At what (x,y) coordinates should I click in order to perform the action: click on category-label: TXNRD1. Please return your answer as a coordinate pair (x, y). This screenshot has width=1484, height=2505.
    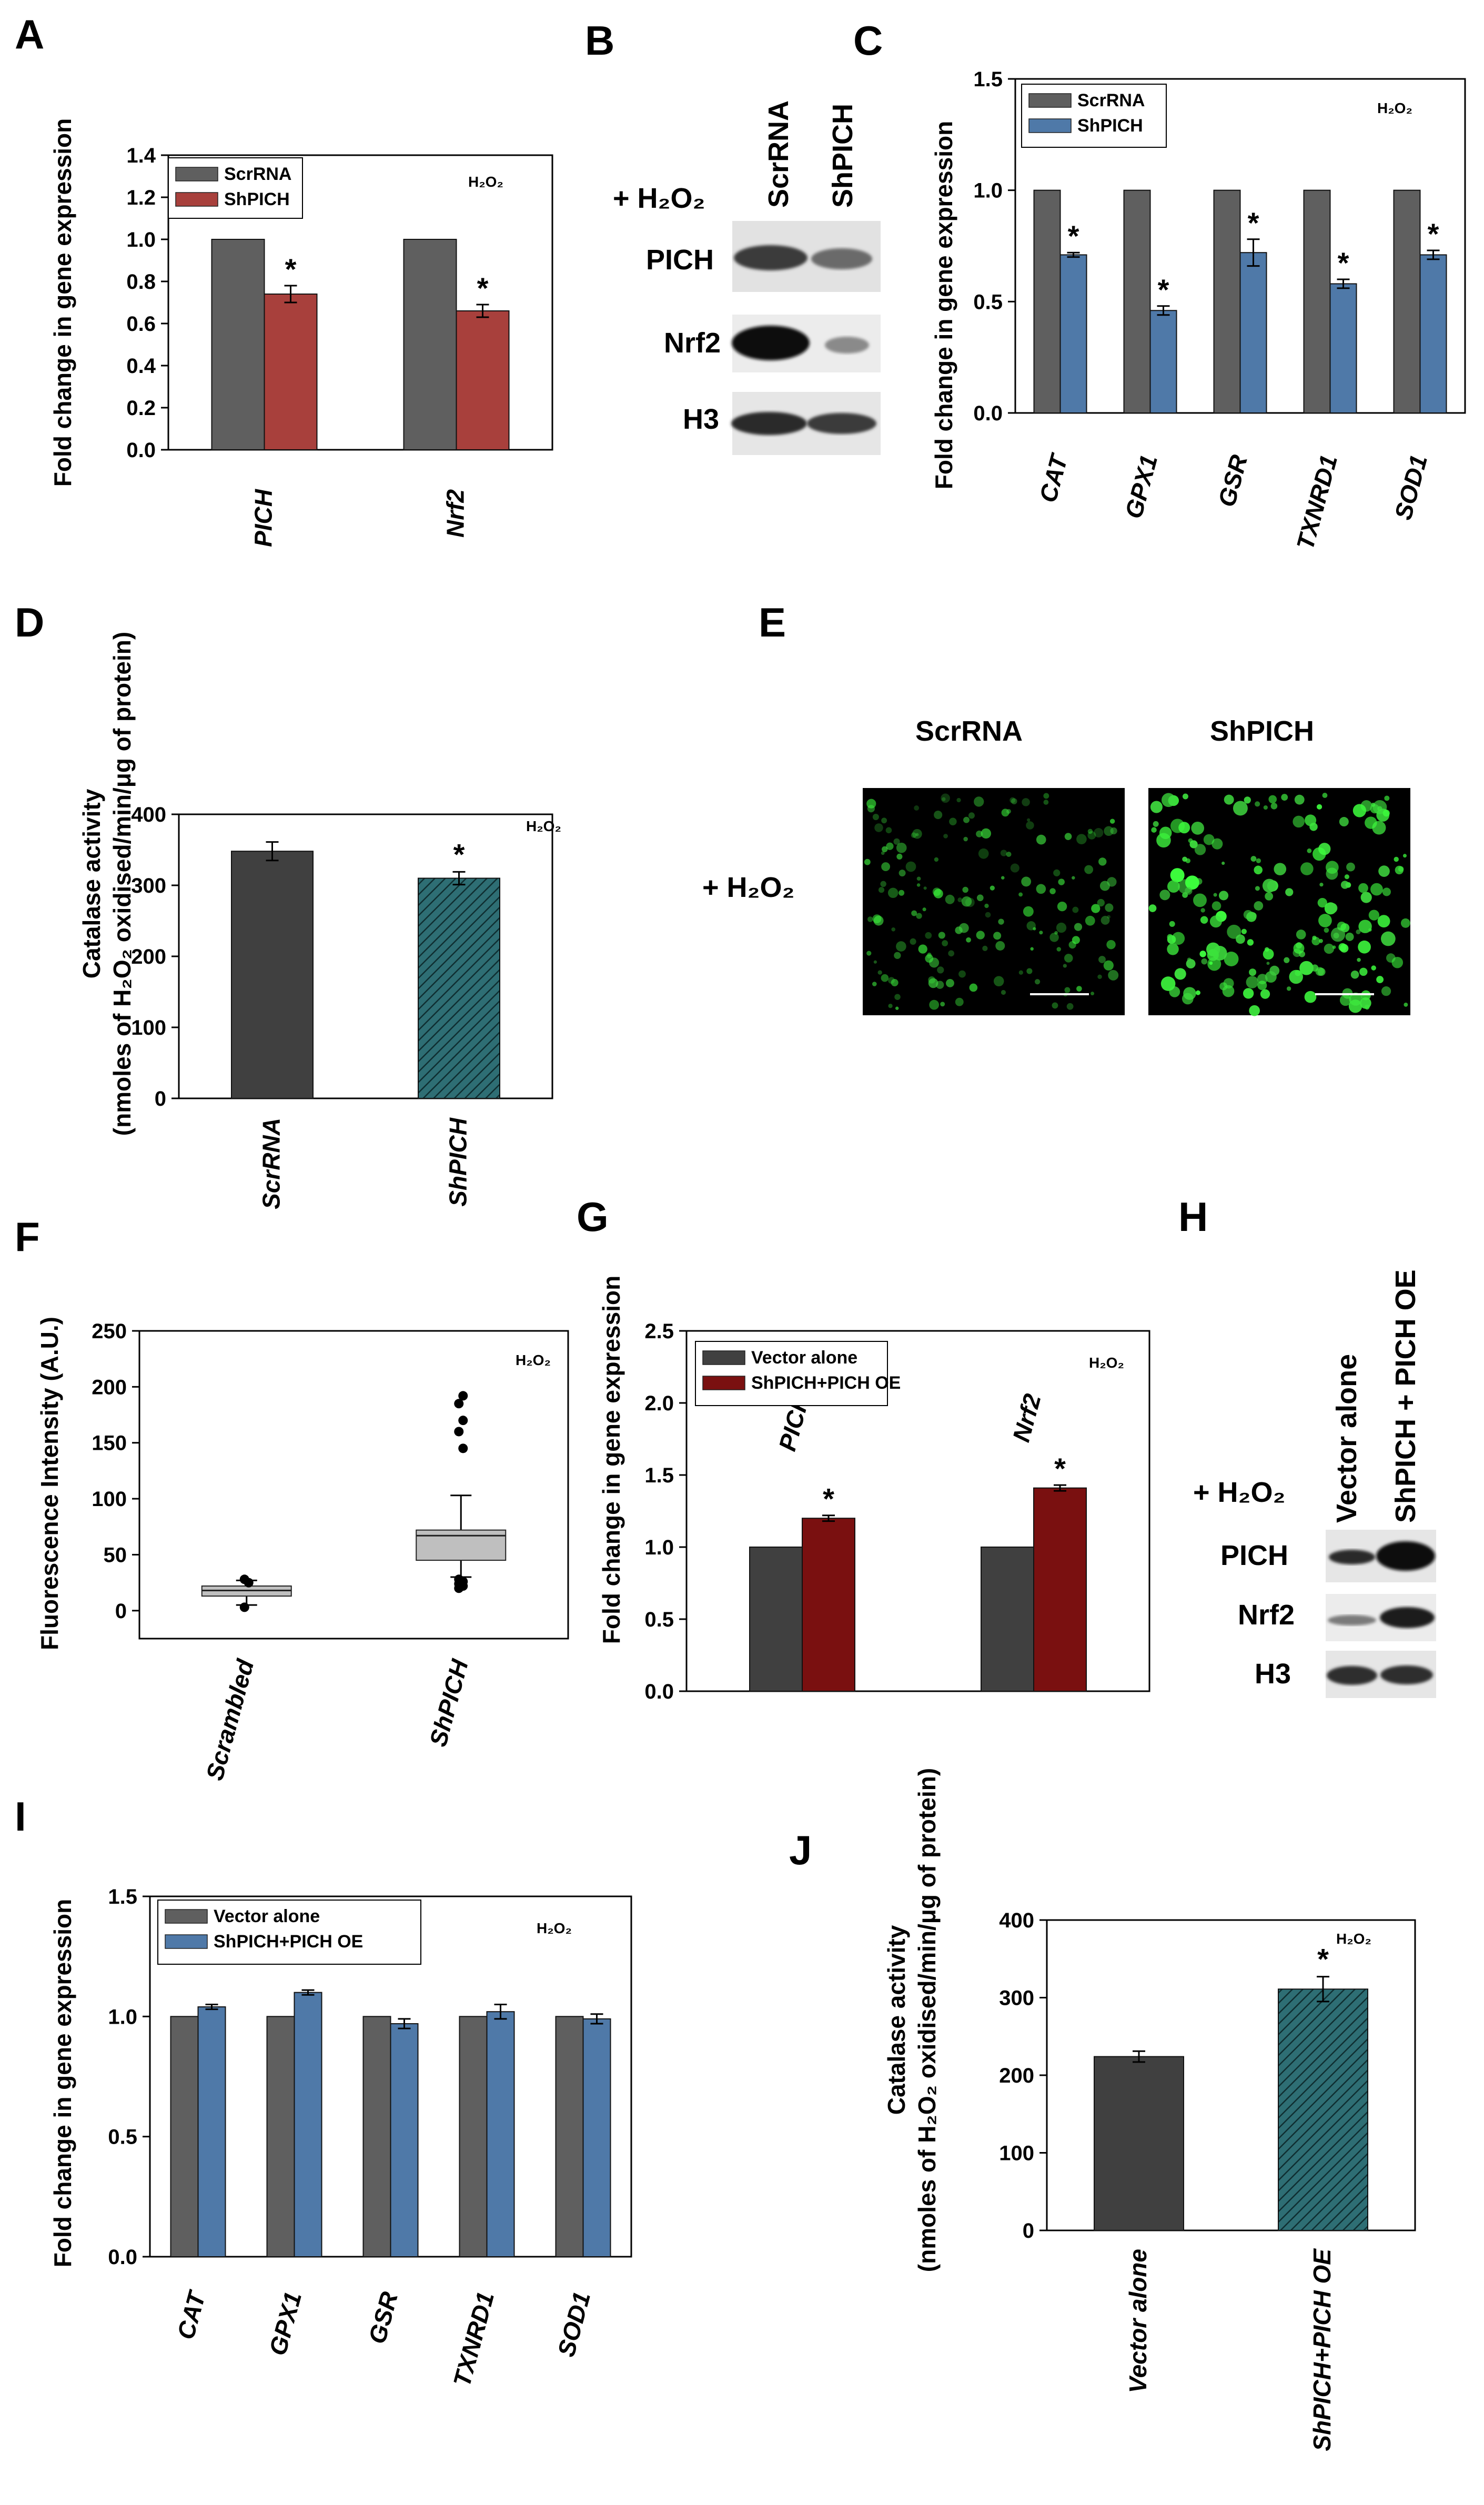
    Looking at the image, I should click on (1316, 502).